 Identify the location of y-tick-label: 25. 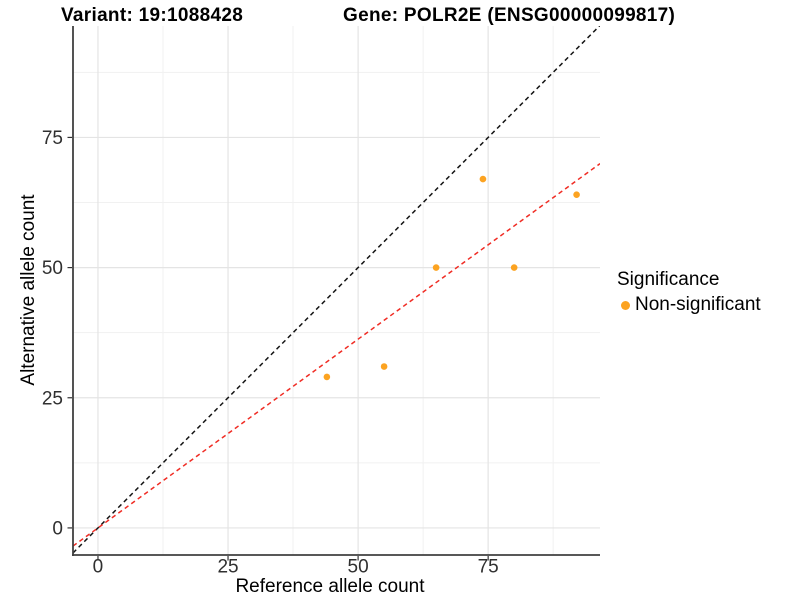
(52, 398).